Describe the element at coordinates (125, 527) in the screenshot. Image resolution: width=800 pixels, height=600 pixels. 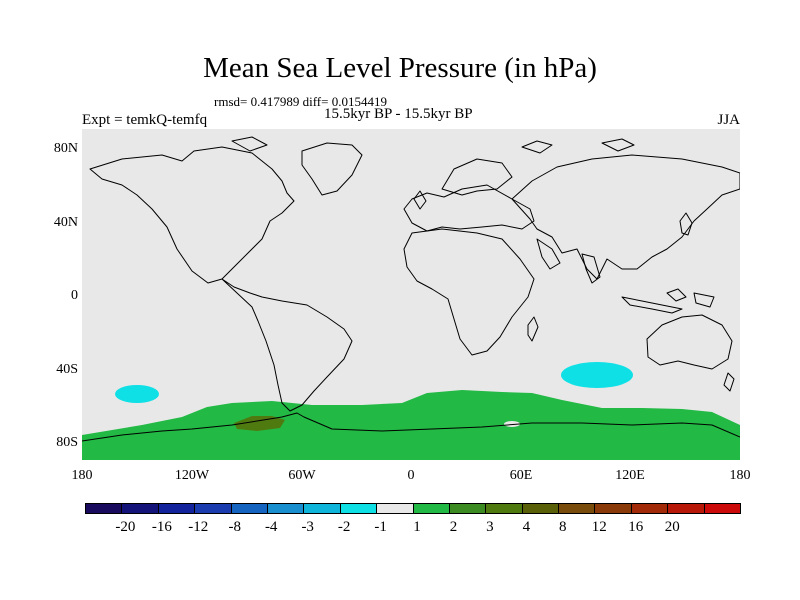
I see `colorbar-label: -20` at that location.